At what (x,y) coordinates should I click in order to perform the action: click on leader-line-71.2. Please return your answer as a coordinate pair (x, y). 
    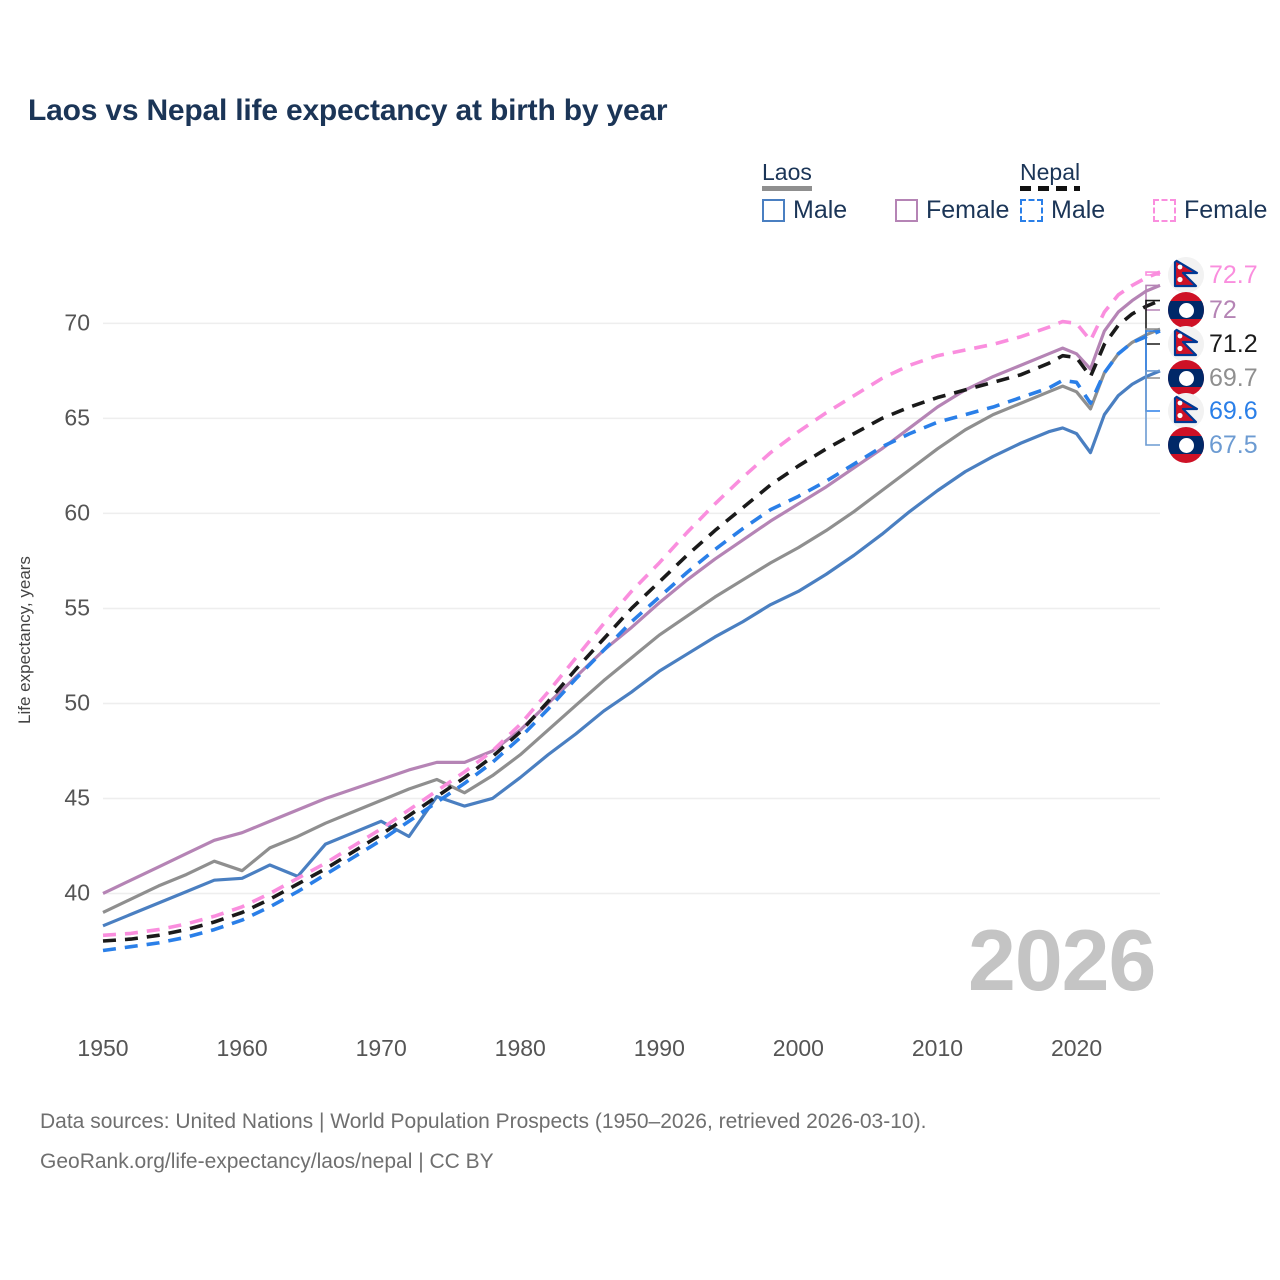
    Looking at the image, I should click on (1152, 322).